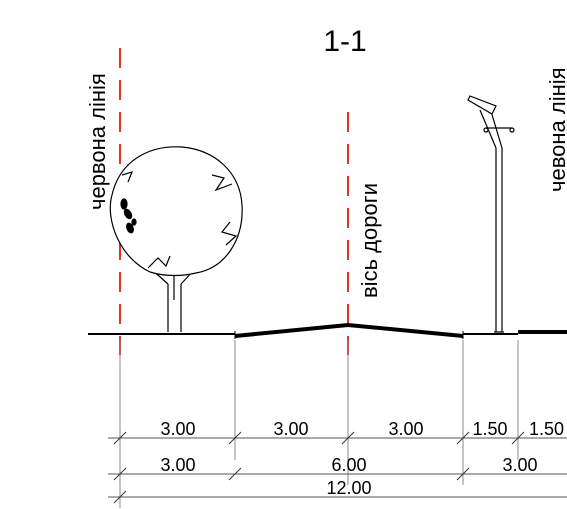 The image size is (567, 509). I want to click on dim-row1-seg2: 3.00, so click(290, 429).